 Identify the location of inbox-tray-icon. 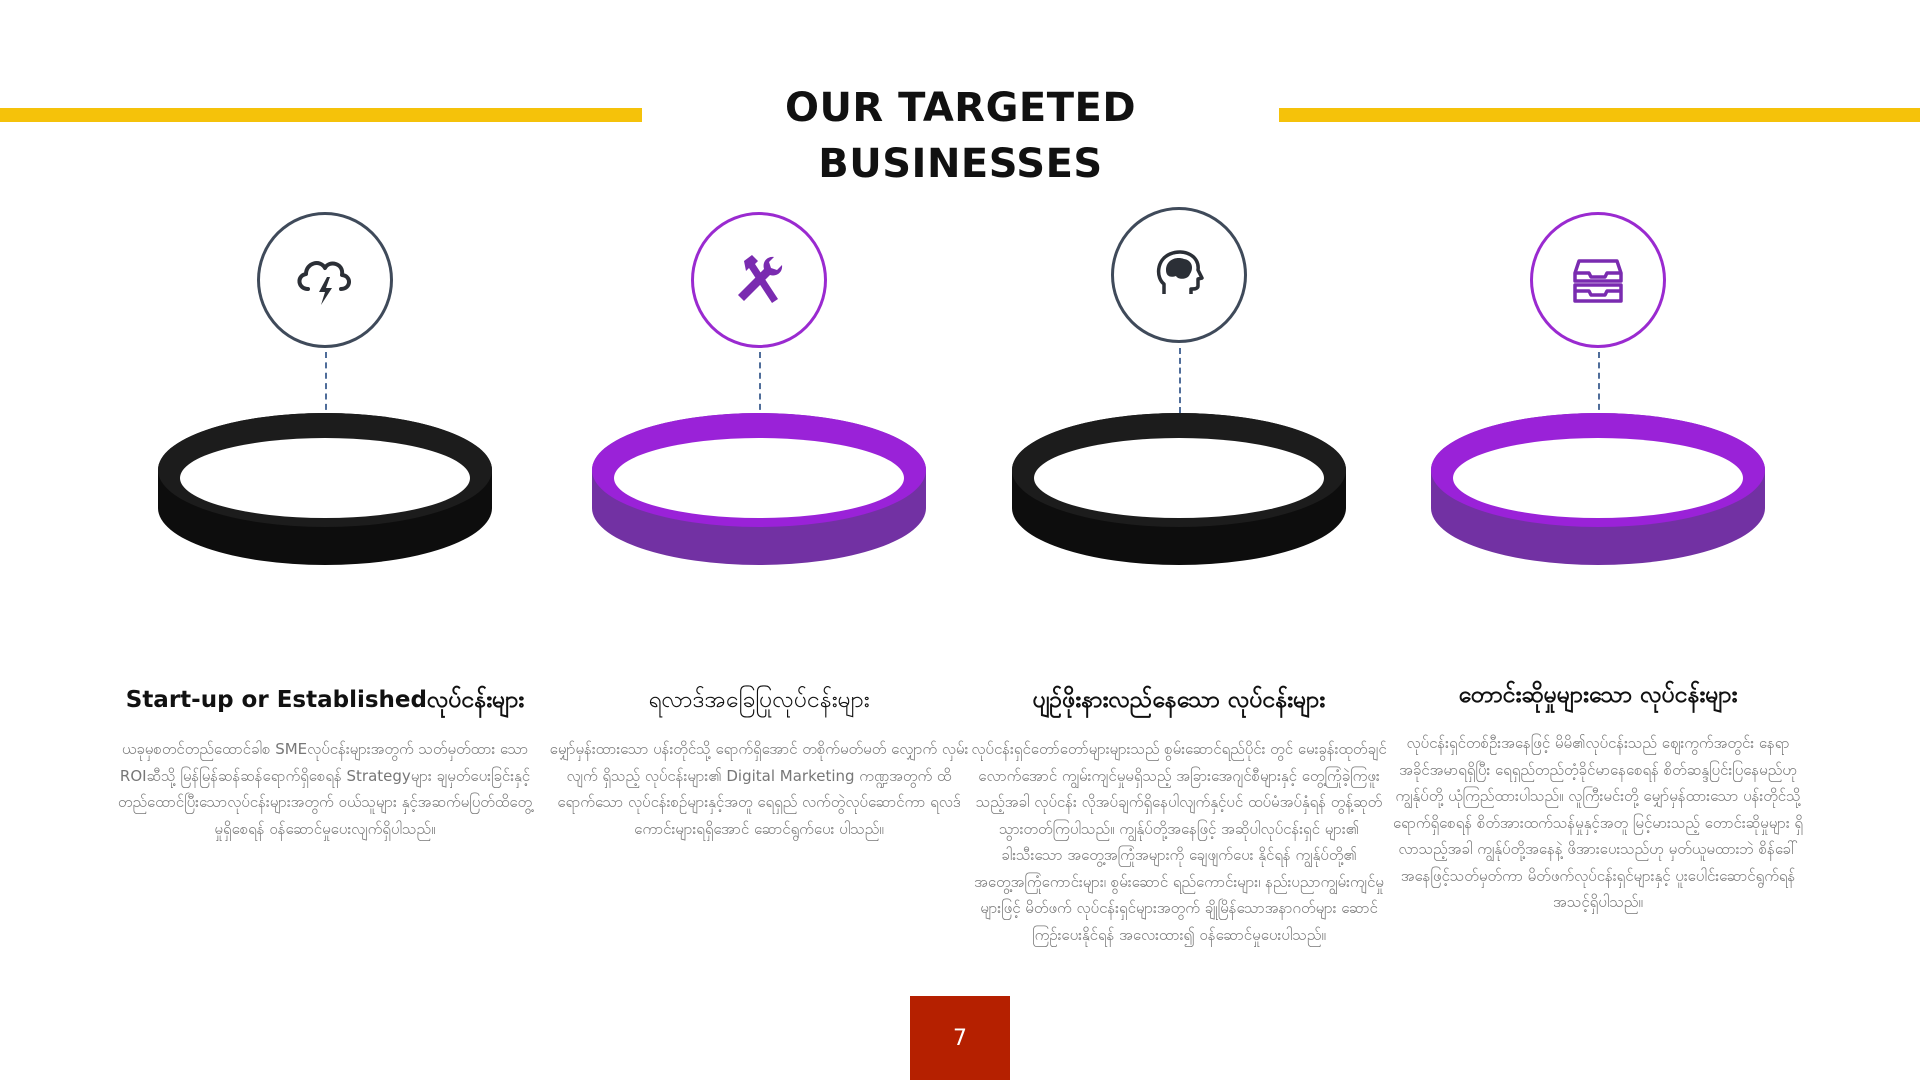
(1598, 281).